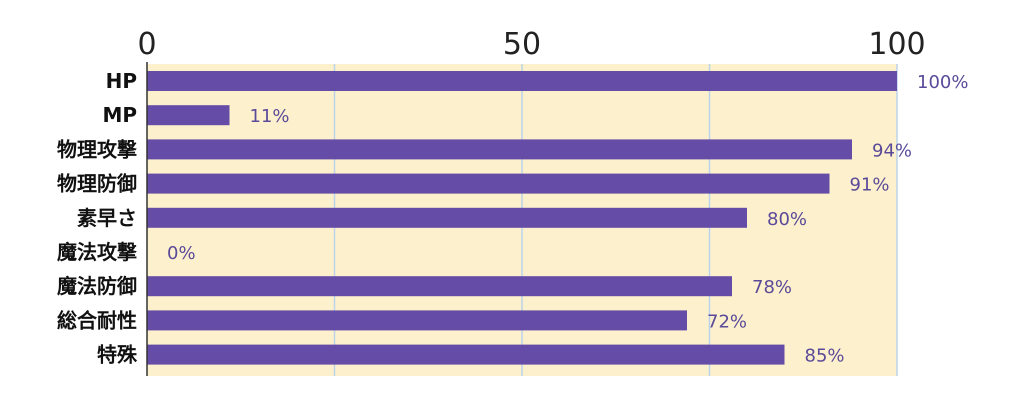 The height and width of the screenshot is (420, 1024). I want to click on category-label: 総合耐性, so click(97, 320).